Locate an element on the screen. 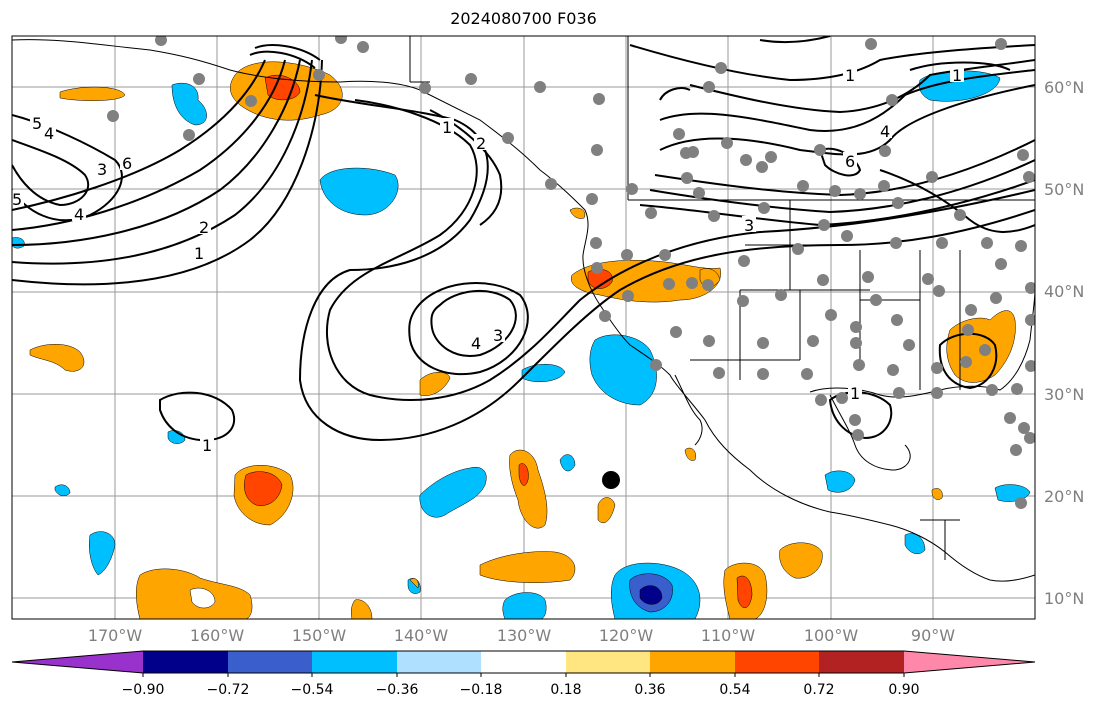 The height and width of the screenshot is (712, 1105). colorbar-tick-label: −0.90 is located at coordinates (143, 690).